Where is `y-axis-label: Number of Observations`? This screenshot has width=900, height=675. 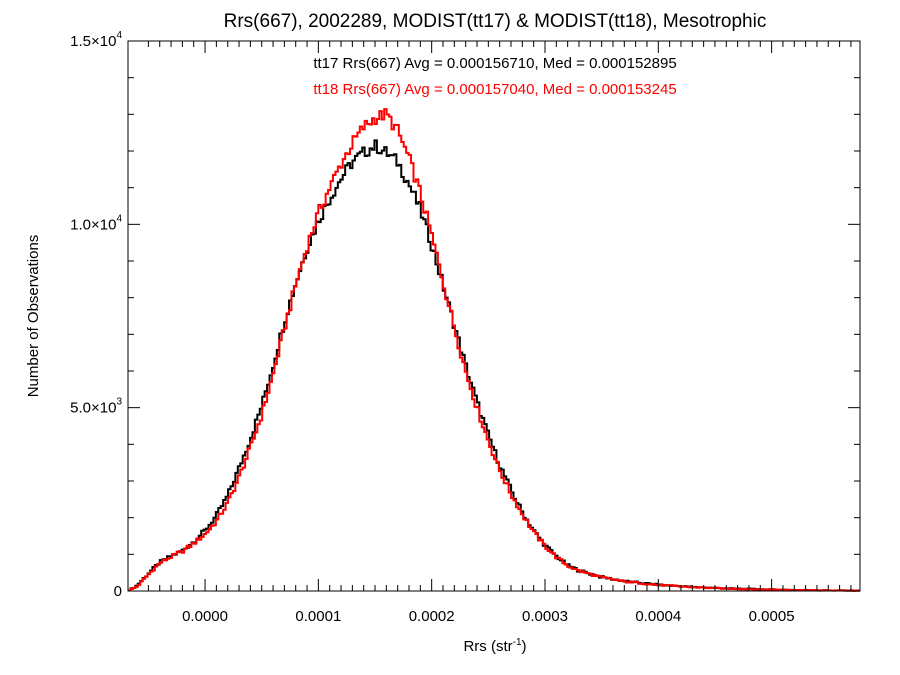 y-axis-label: Number of Observations is located at coordinates (33, 316).